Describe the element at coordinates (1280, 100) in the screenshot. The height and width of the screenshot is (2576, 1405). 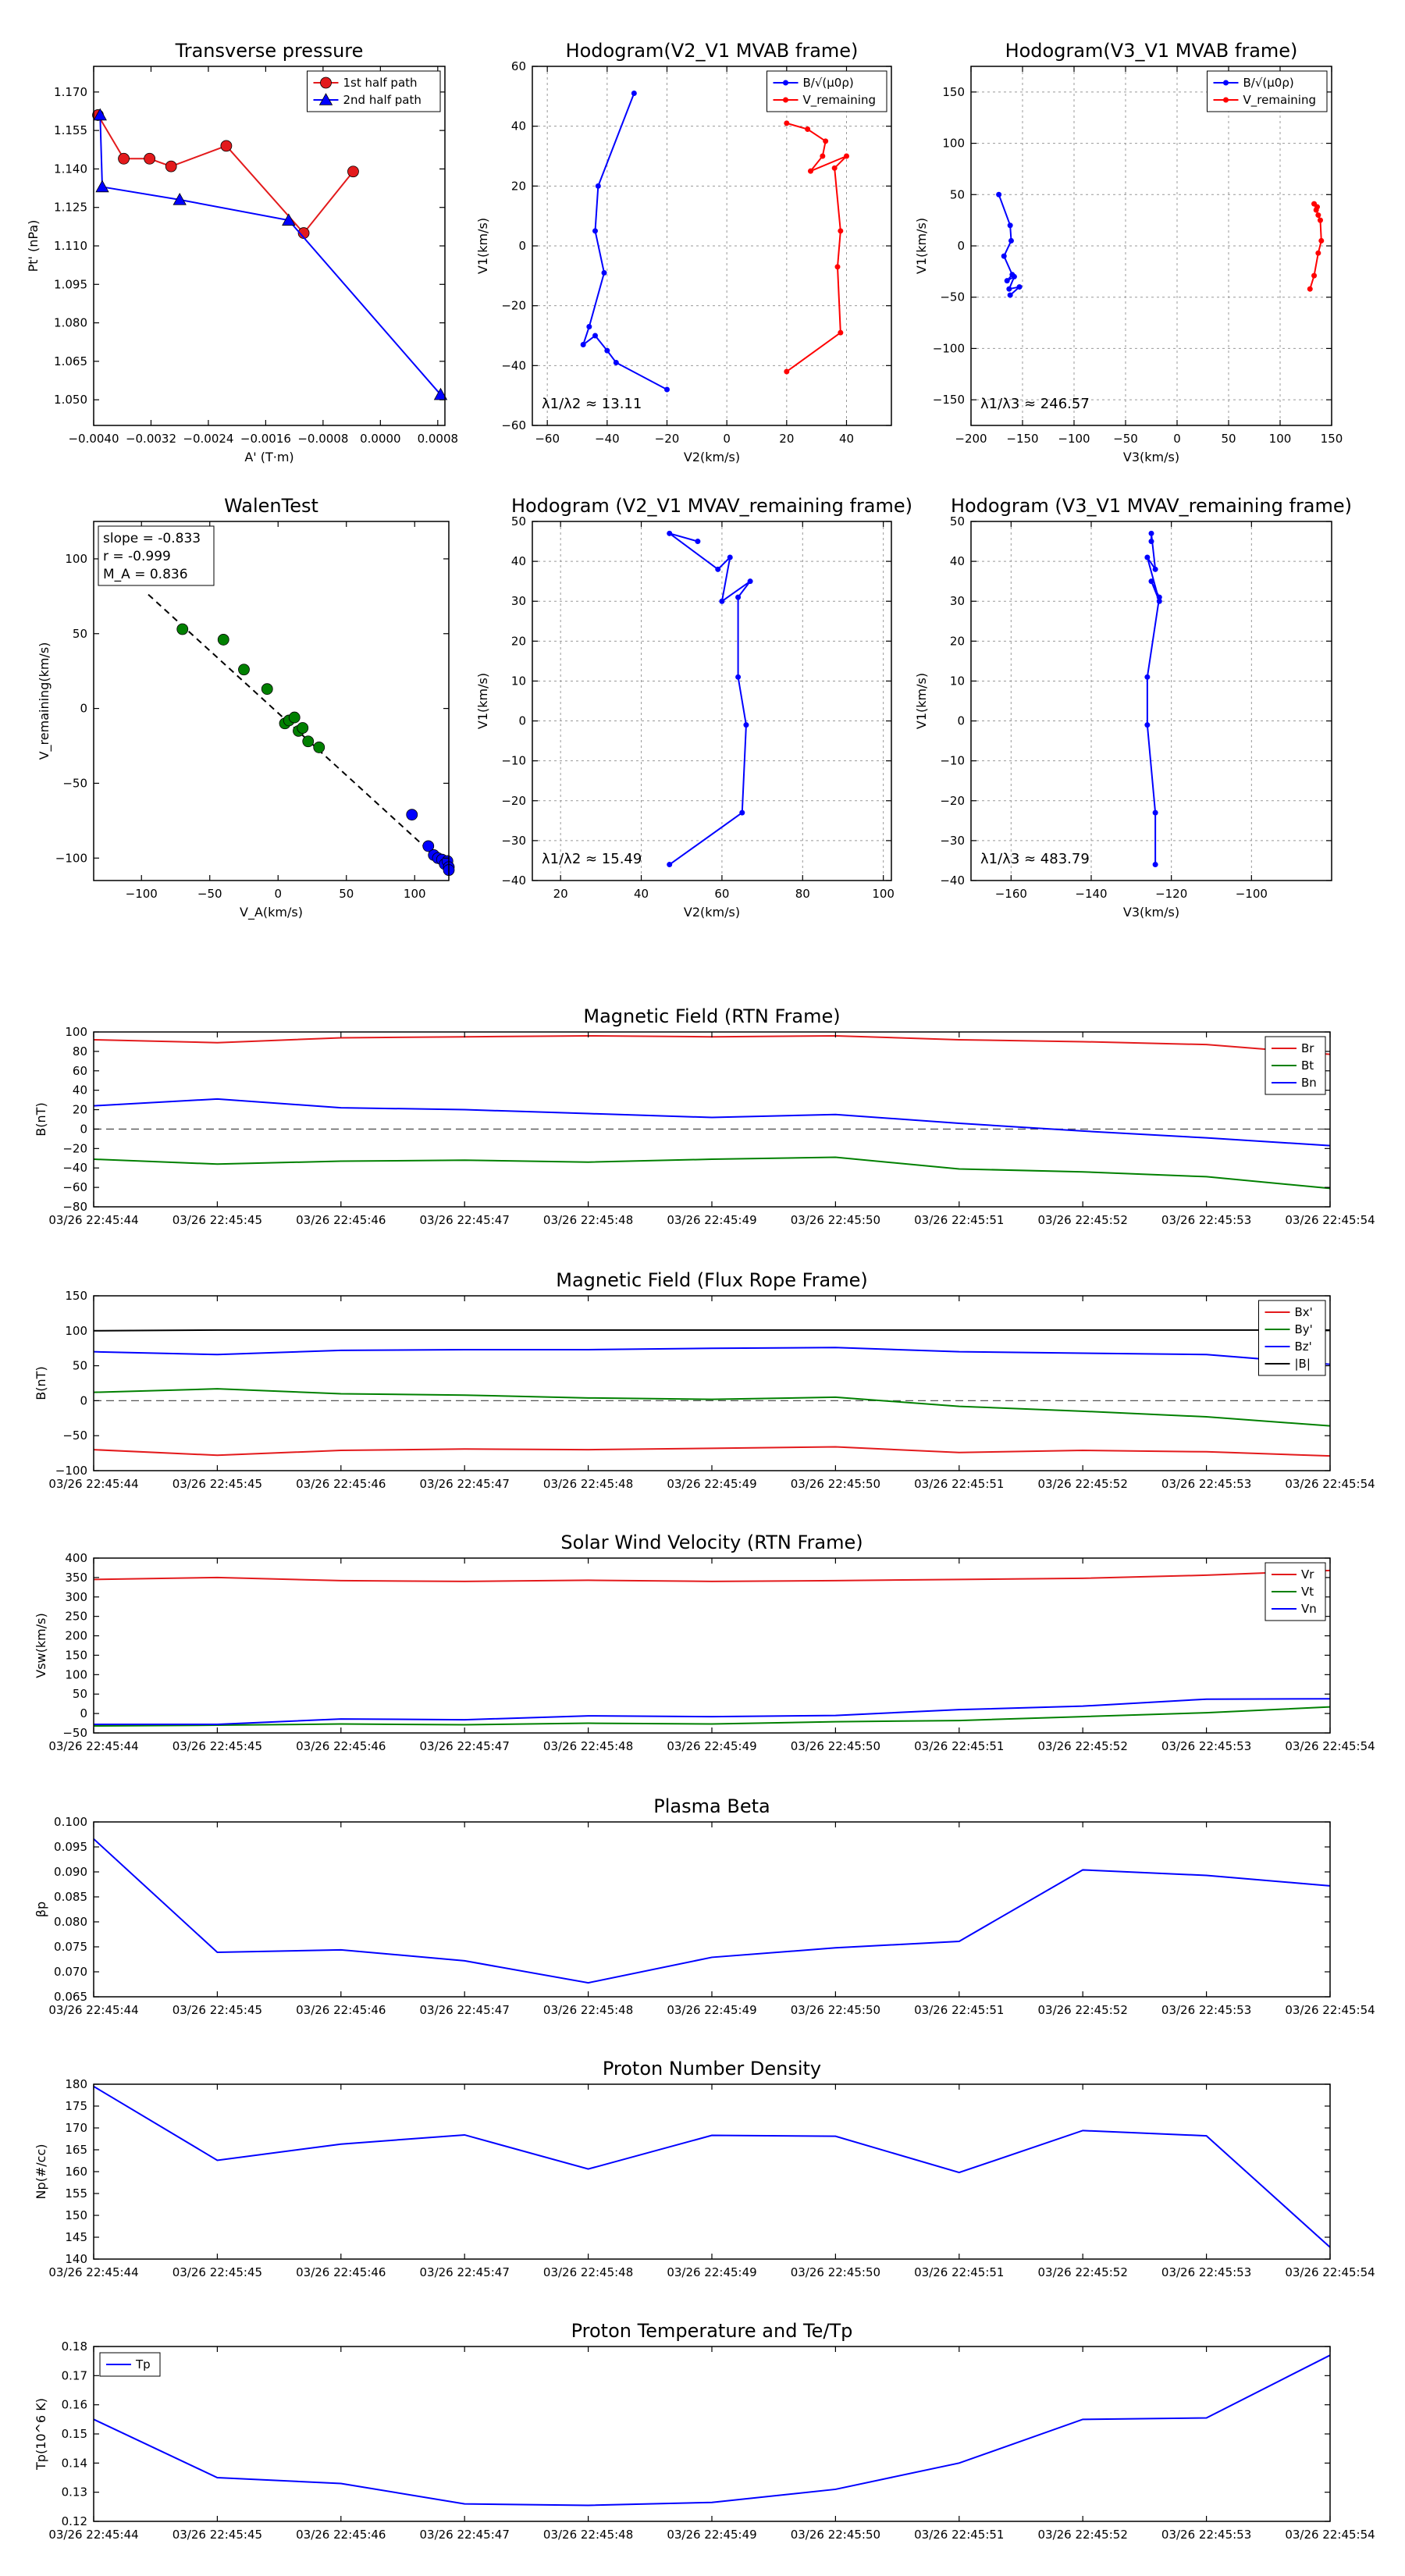
I see `legend-label: V_remaining` at that location.